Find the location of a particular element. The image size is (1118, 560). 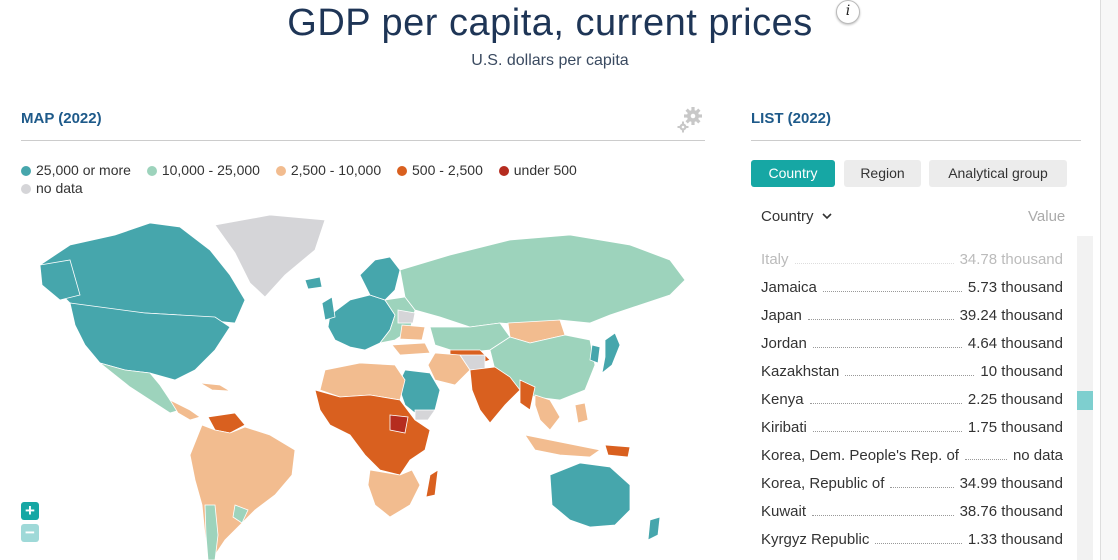

map-divider is located at coordinates (363, 140).